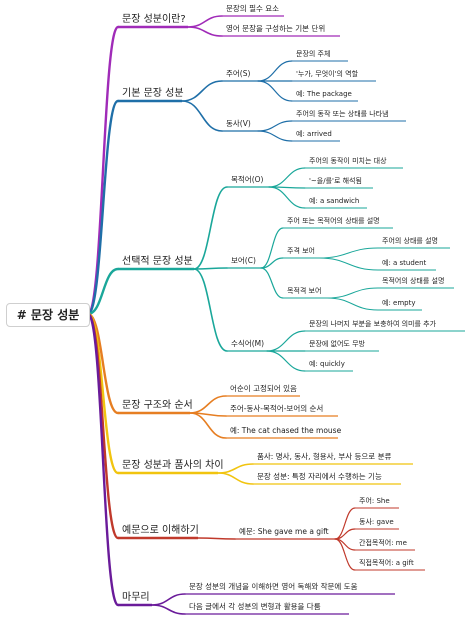 The width and height of the screenshot is (474, 631). Describe the element at coordinates (314, 134) in the screenshot. I see `leaf-node: 예: arrived` at that location.